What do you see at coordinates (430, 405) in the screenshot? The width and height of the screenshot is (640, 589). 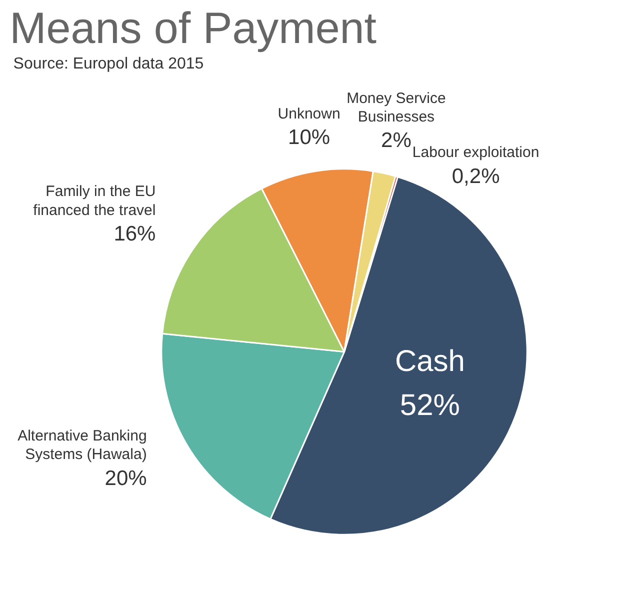 I see `data-label: 52%` at bounding box center [430, 405].